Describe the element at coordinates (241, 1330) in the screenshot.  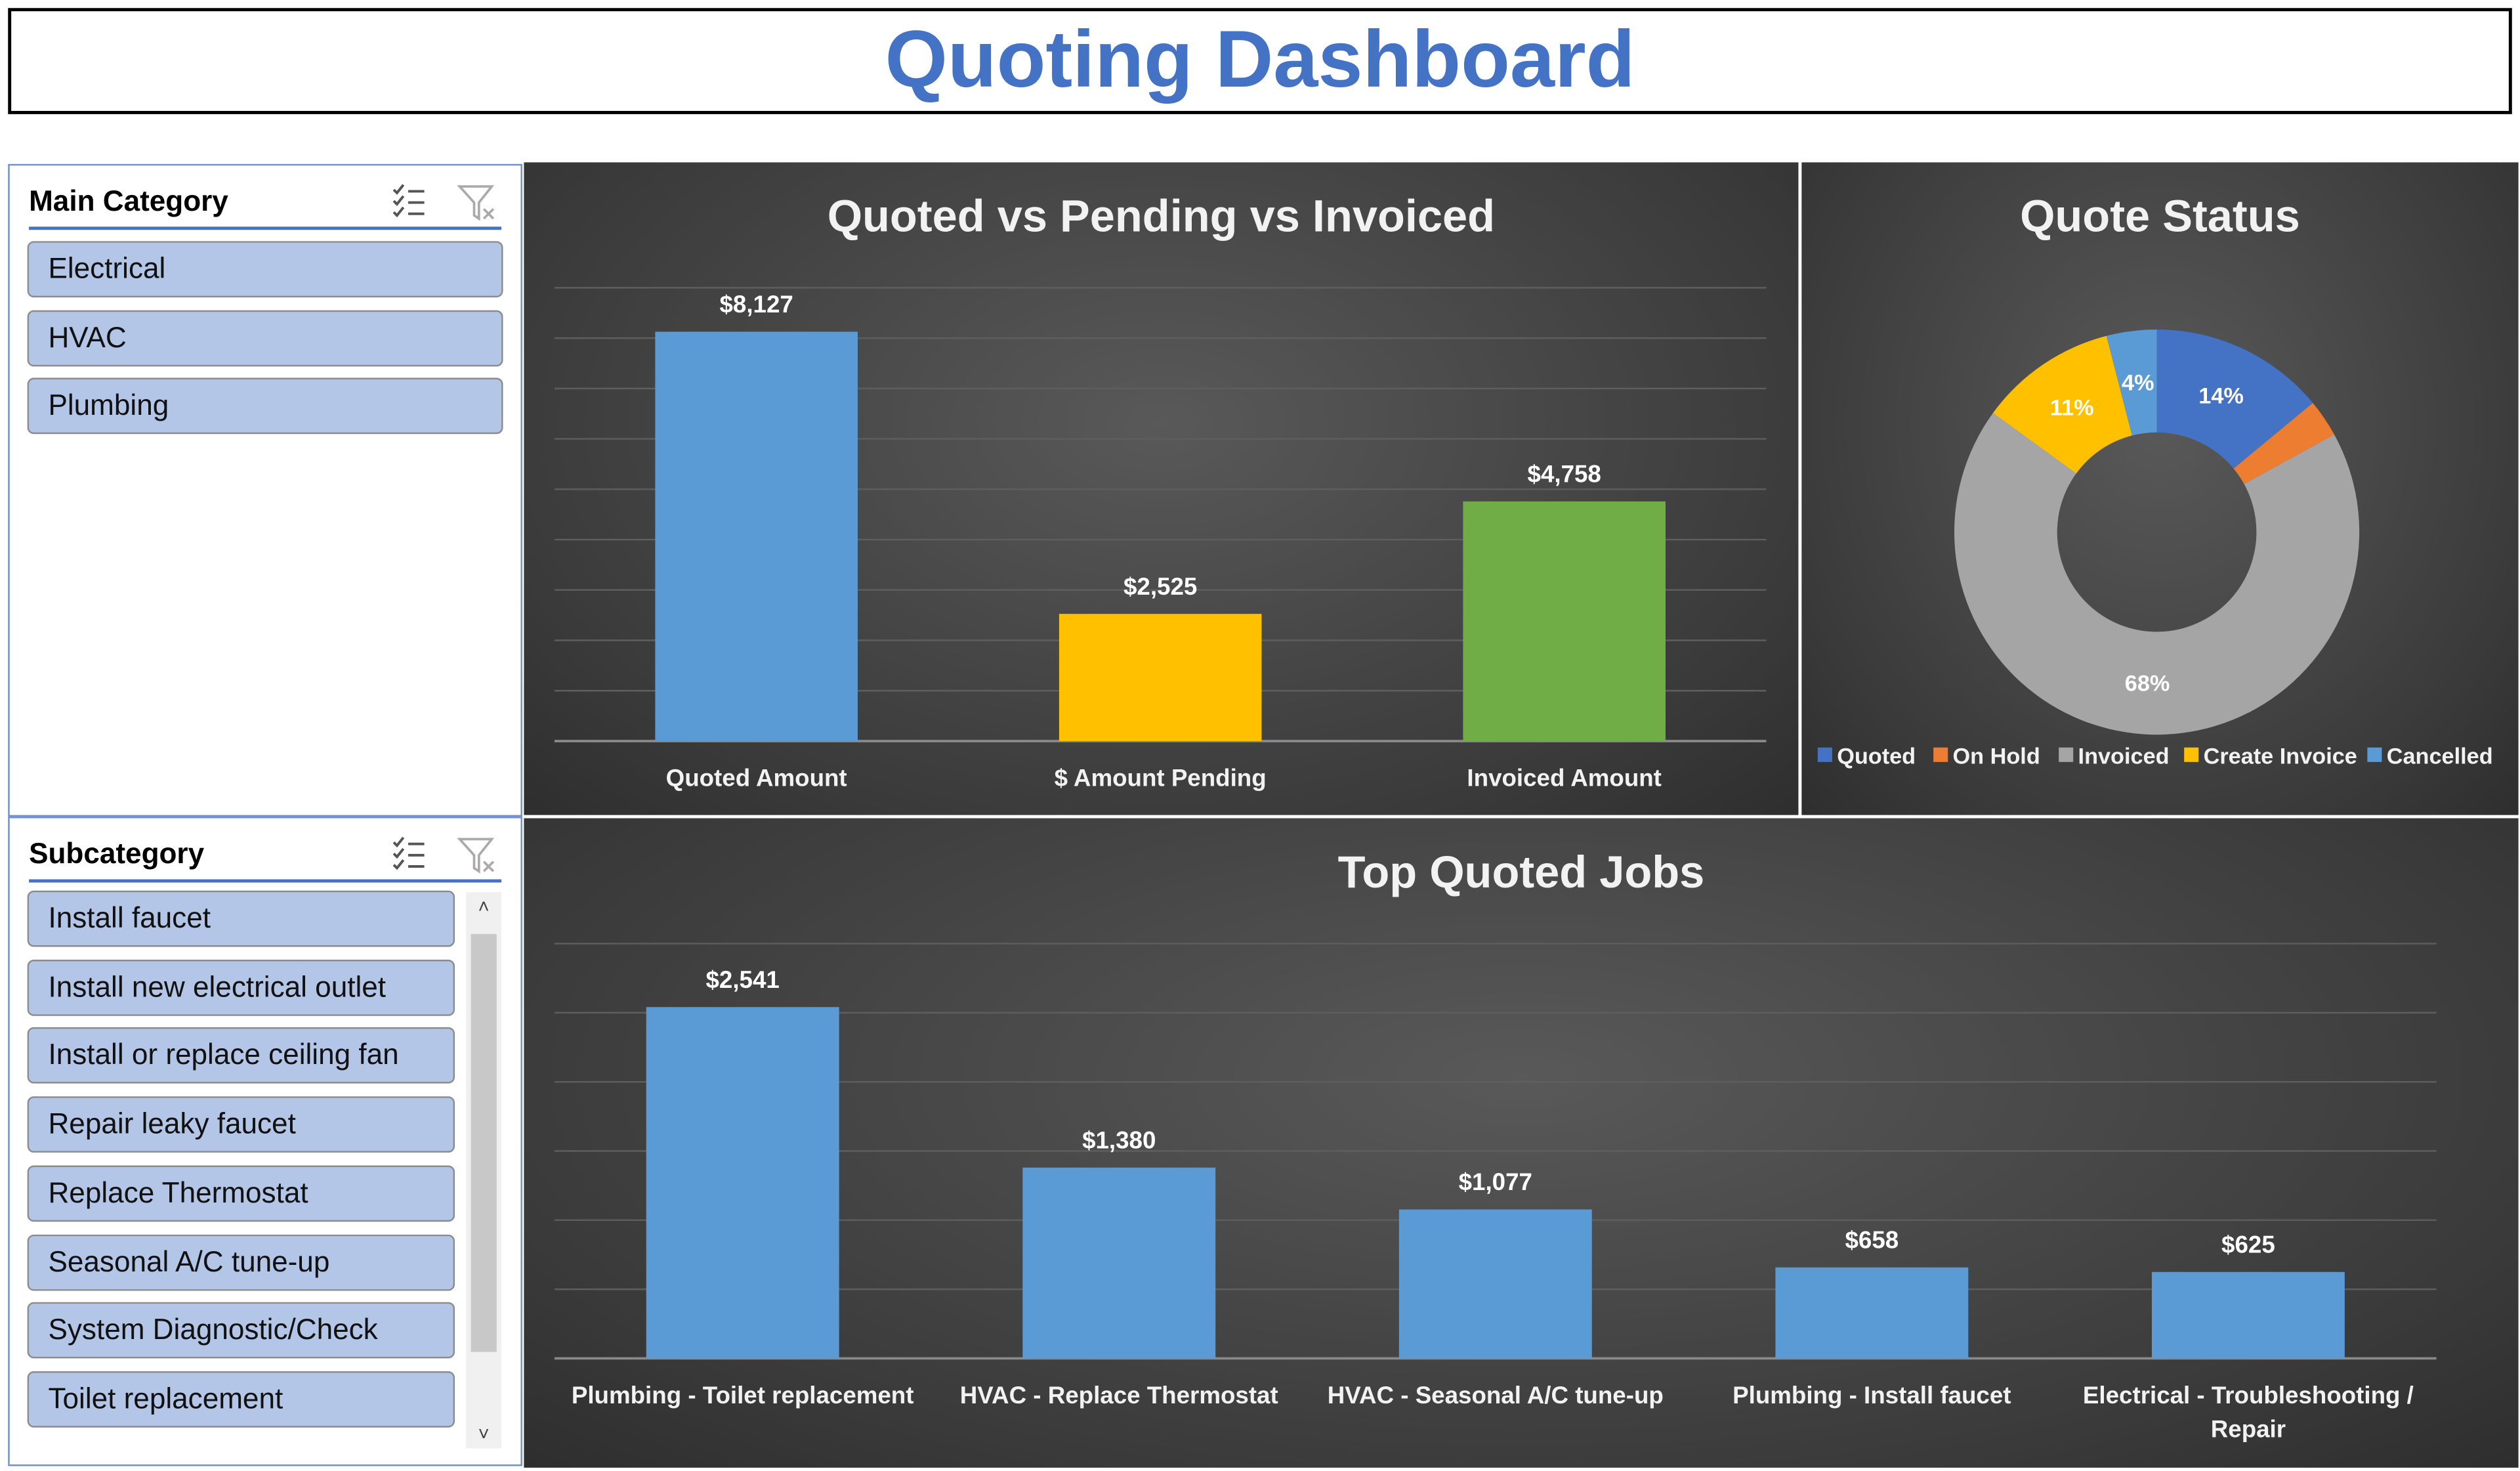
I see `slicer-item: System Diagnostic/Check` at that location.